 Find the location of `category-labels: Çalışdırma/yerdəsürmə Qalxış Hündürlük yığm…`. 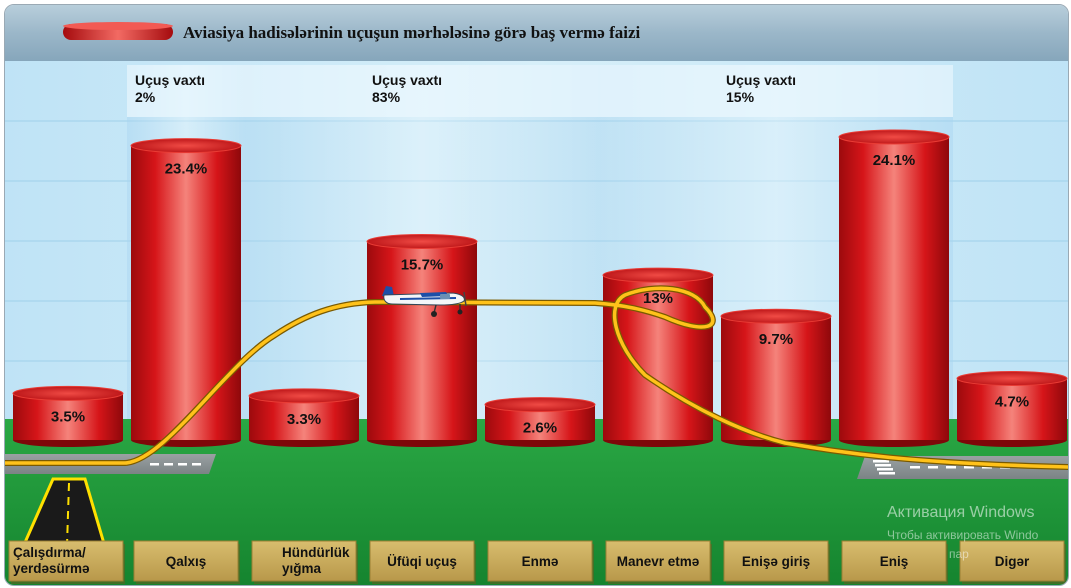

category-labels: Çalışdırma/yerdəsürmə Qalxış Hündürlük yığm… is located at coordinates (537, 562).